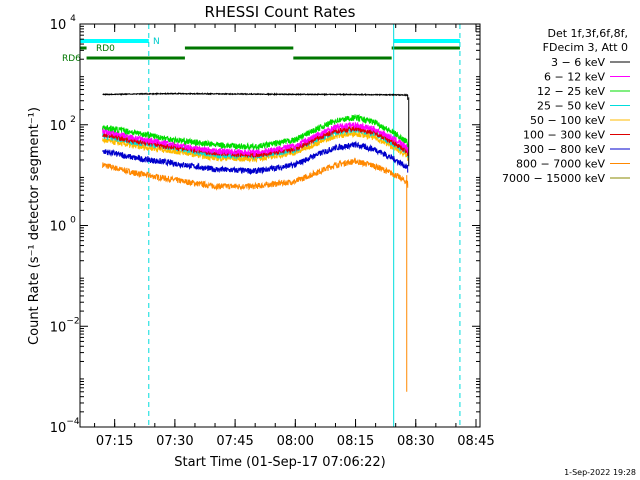 The image size is (640, 480). What do you see at coordinates (73, 19) in the screenshot?
I see `y-tick-exp-4: 4` at bounding box center [73, 19].